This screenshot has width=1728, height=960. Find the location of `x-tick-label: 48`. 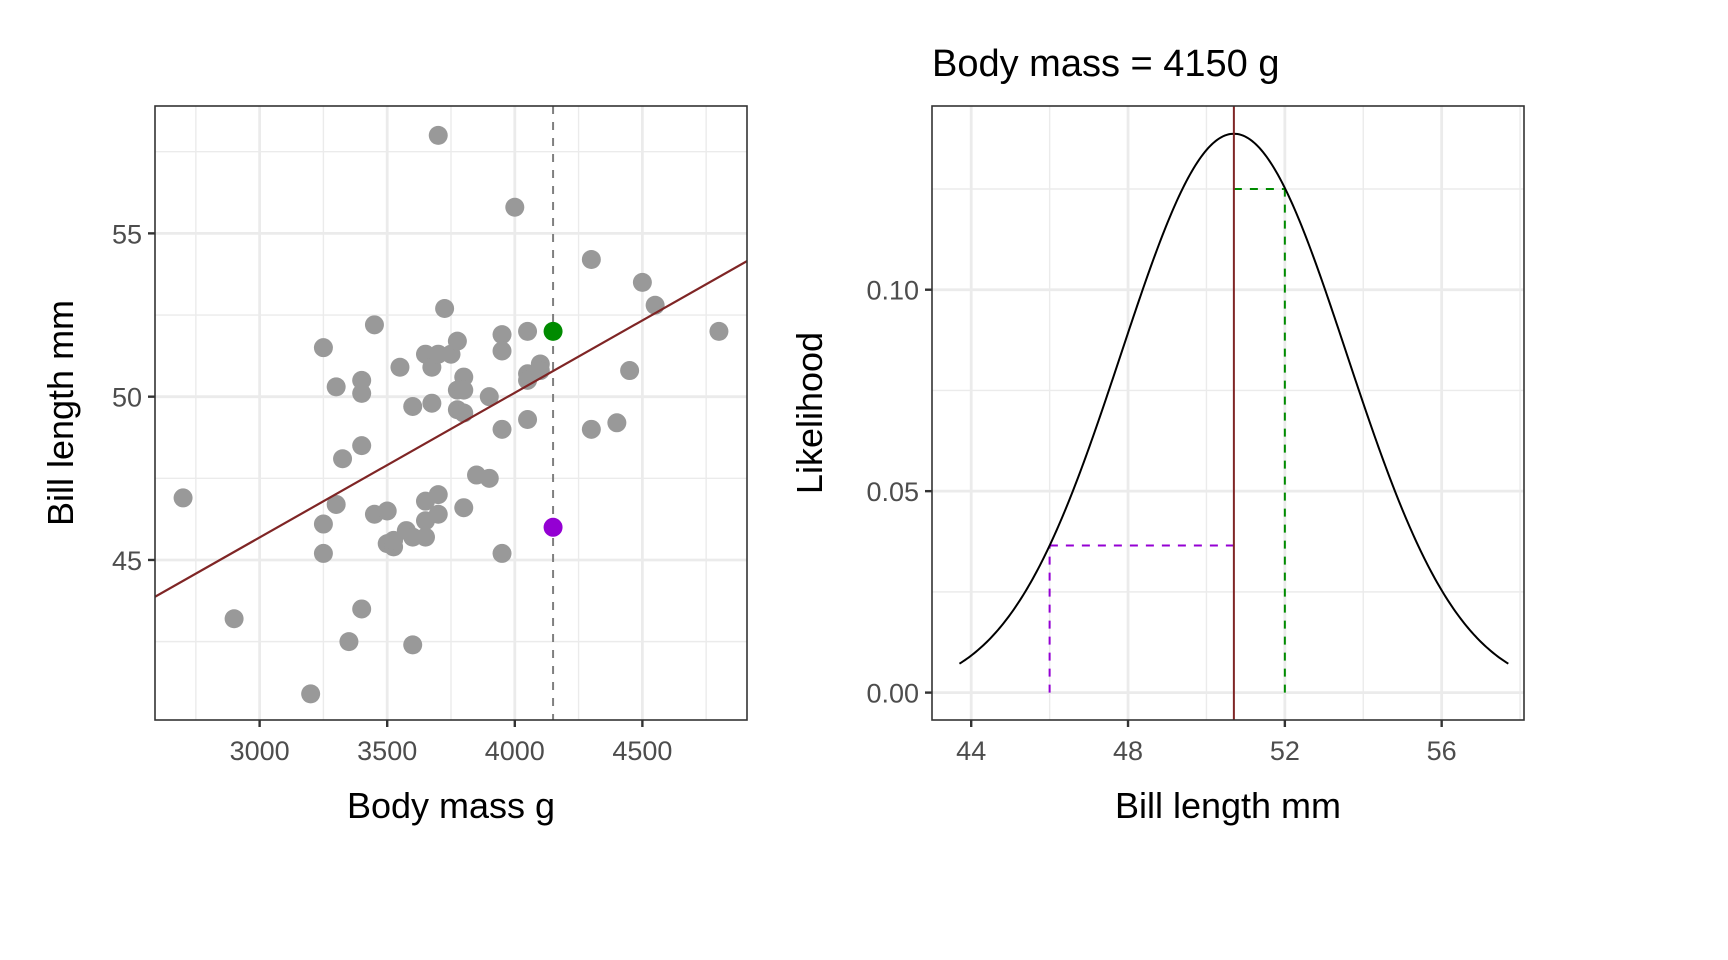

x-tick-label: 48 is located at coordinates (1128, 751).